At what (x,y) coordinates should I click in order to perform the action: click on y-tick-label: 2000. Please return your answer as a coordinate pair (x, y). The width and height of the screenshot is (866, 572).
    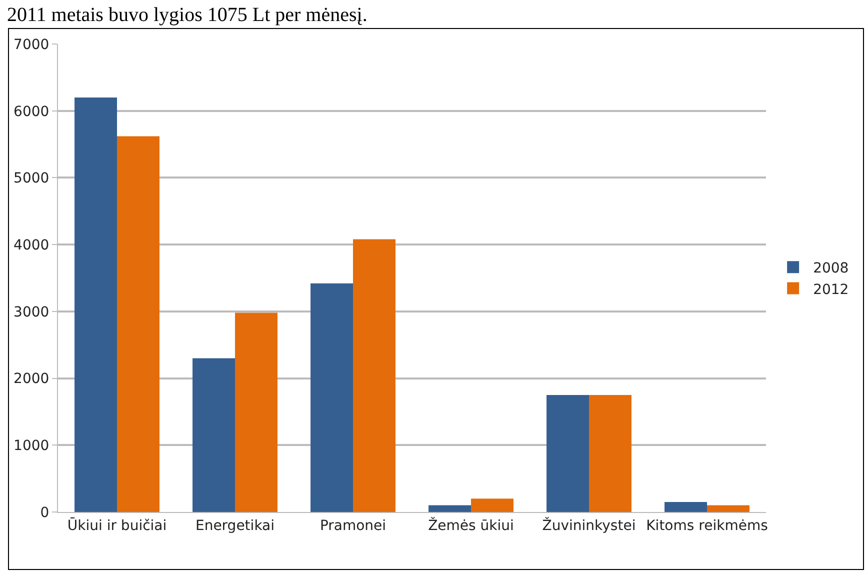
    Looking at the image, I should click on (32, 379).